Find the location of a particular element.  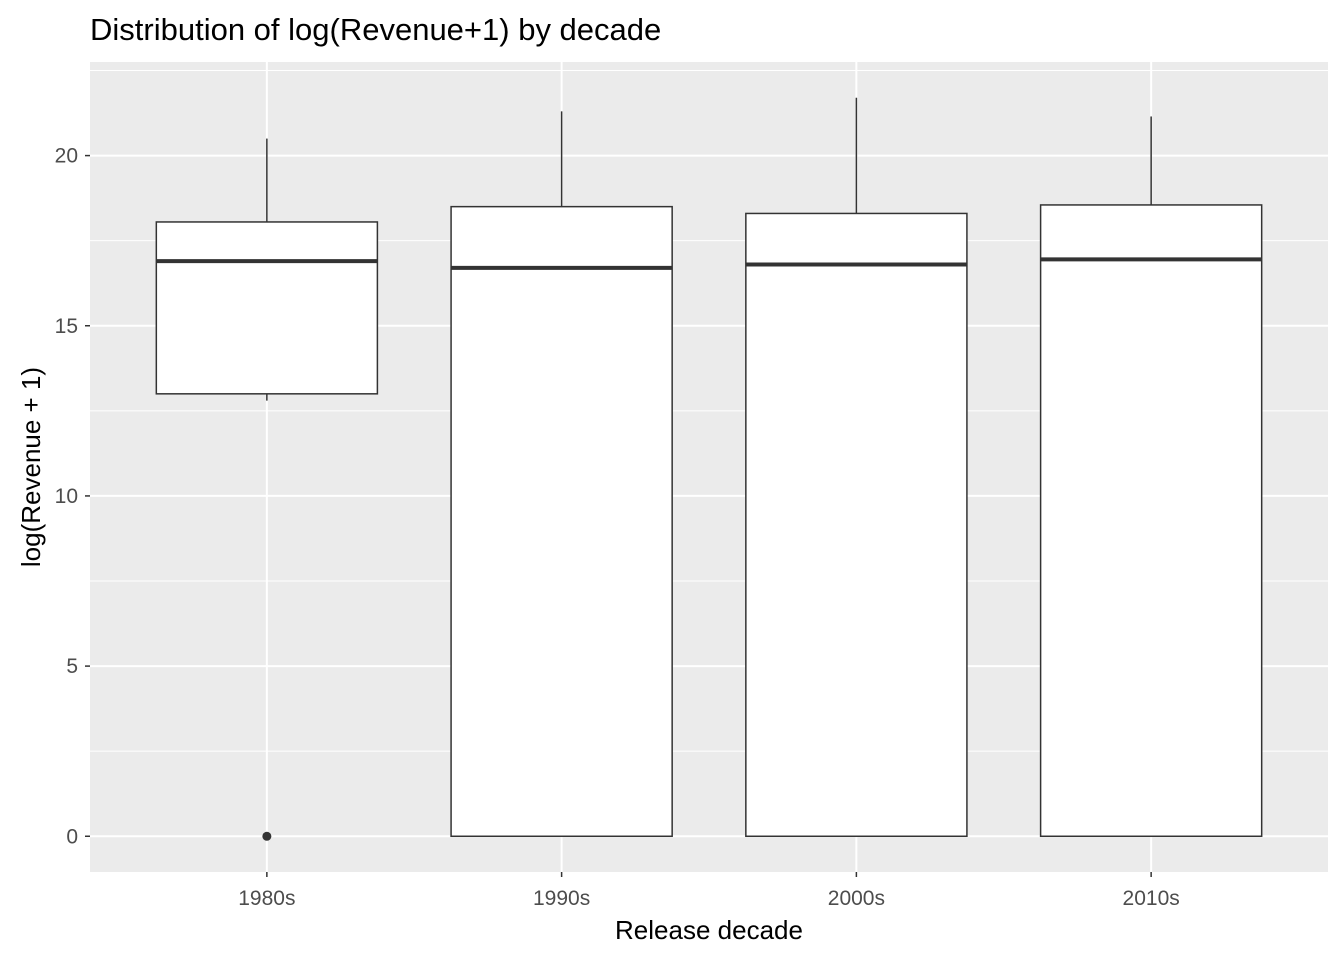

y-axis-title: log(Revenue + 1) is located at coordinates (31, 467).